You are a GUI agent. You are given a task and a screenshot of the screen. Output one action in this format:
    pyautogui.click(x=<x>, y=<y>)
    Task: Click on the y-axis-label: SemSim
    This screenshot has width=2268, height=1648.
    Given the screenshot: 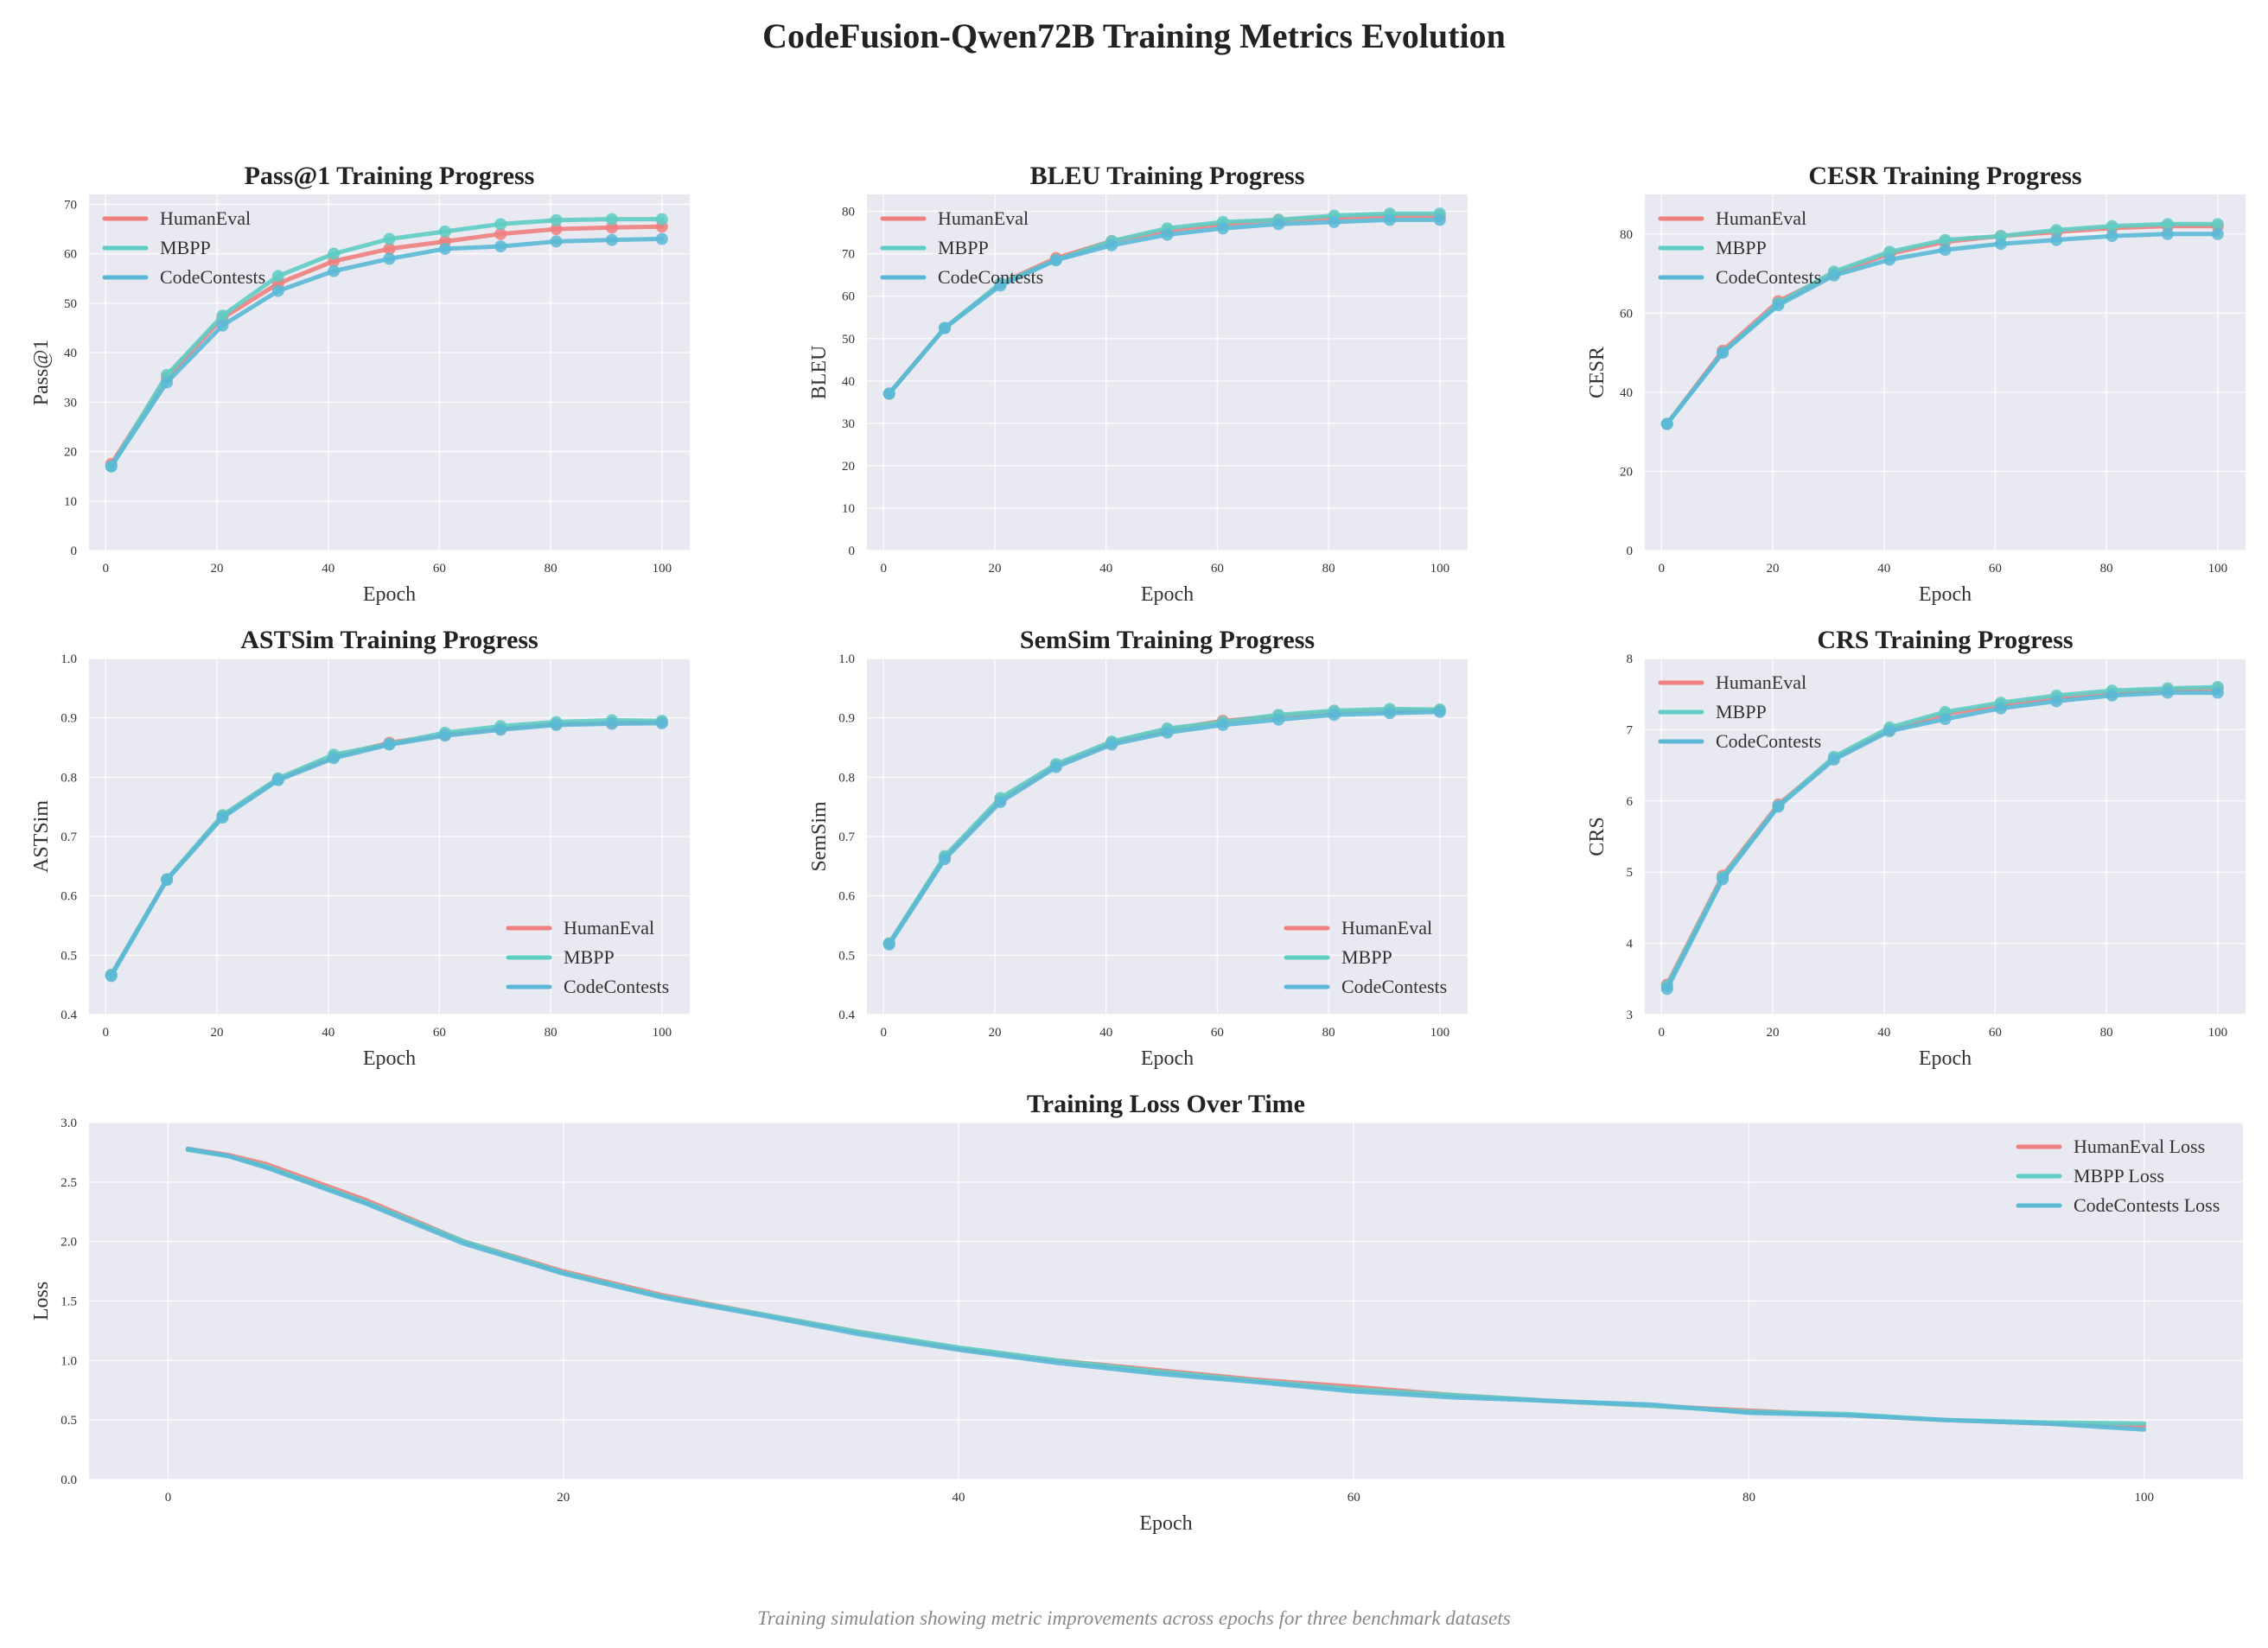 What is the action you would take?
    pyautogui.click(x=819, y=836)
    